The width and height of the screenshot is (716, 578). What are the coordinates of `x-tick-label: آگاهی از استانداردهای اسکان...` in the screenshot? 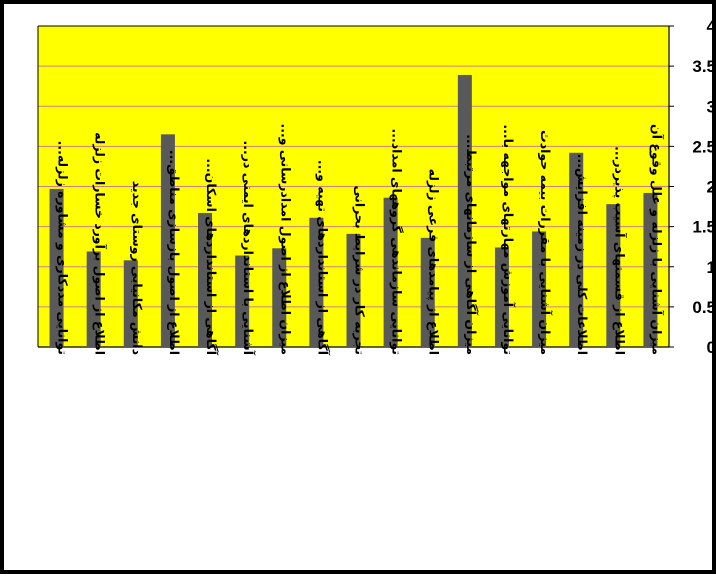 It's located at (211, 256).